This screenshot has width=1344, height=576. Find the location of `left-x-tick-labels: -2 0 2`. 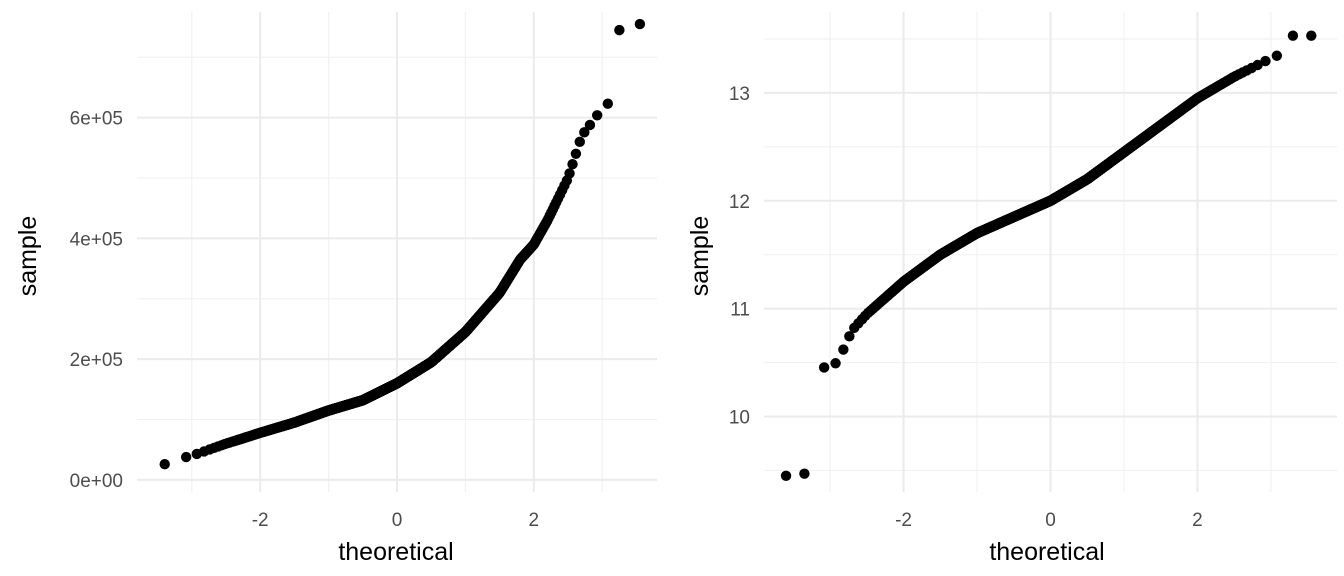

left-x-tick-labels: -2 0 2 is located at coordinates (395, 520).